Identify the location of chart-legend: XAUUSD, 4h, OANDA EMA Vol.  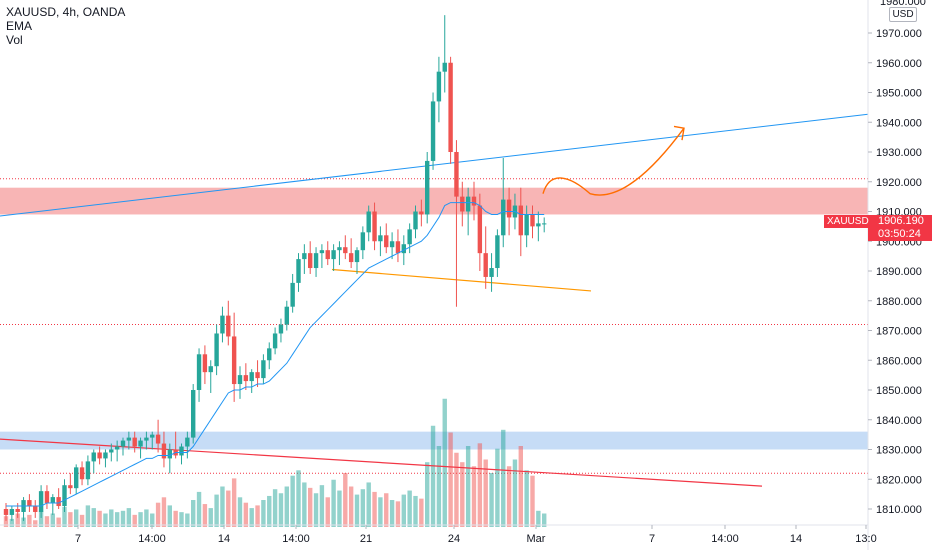
(65, 26).